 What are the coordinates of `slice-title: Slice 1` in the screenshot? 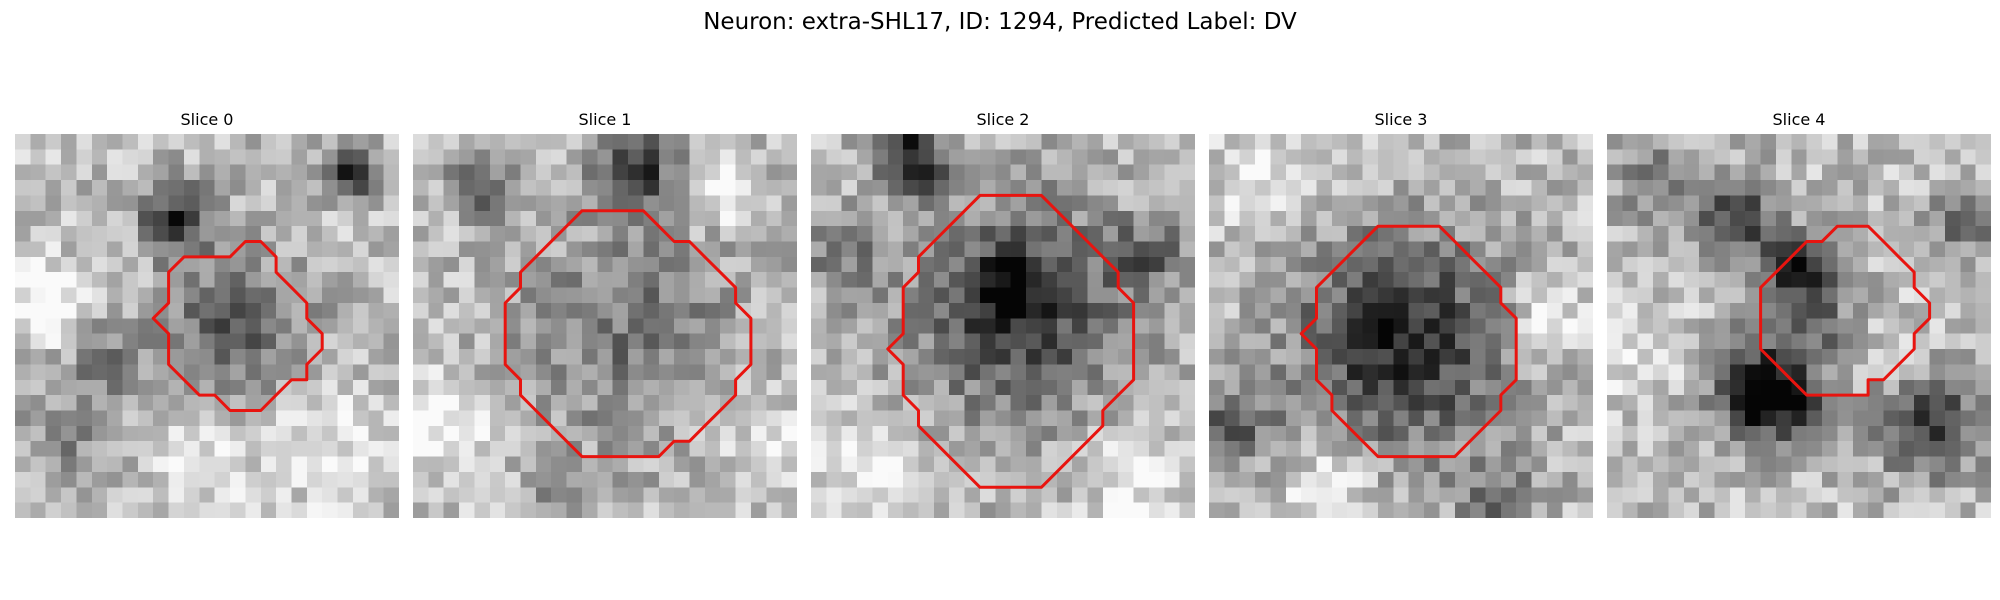 It's located at (605, 119).